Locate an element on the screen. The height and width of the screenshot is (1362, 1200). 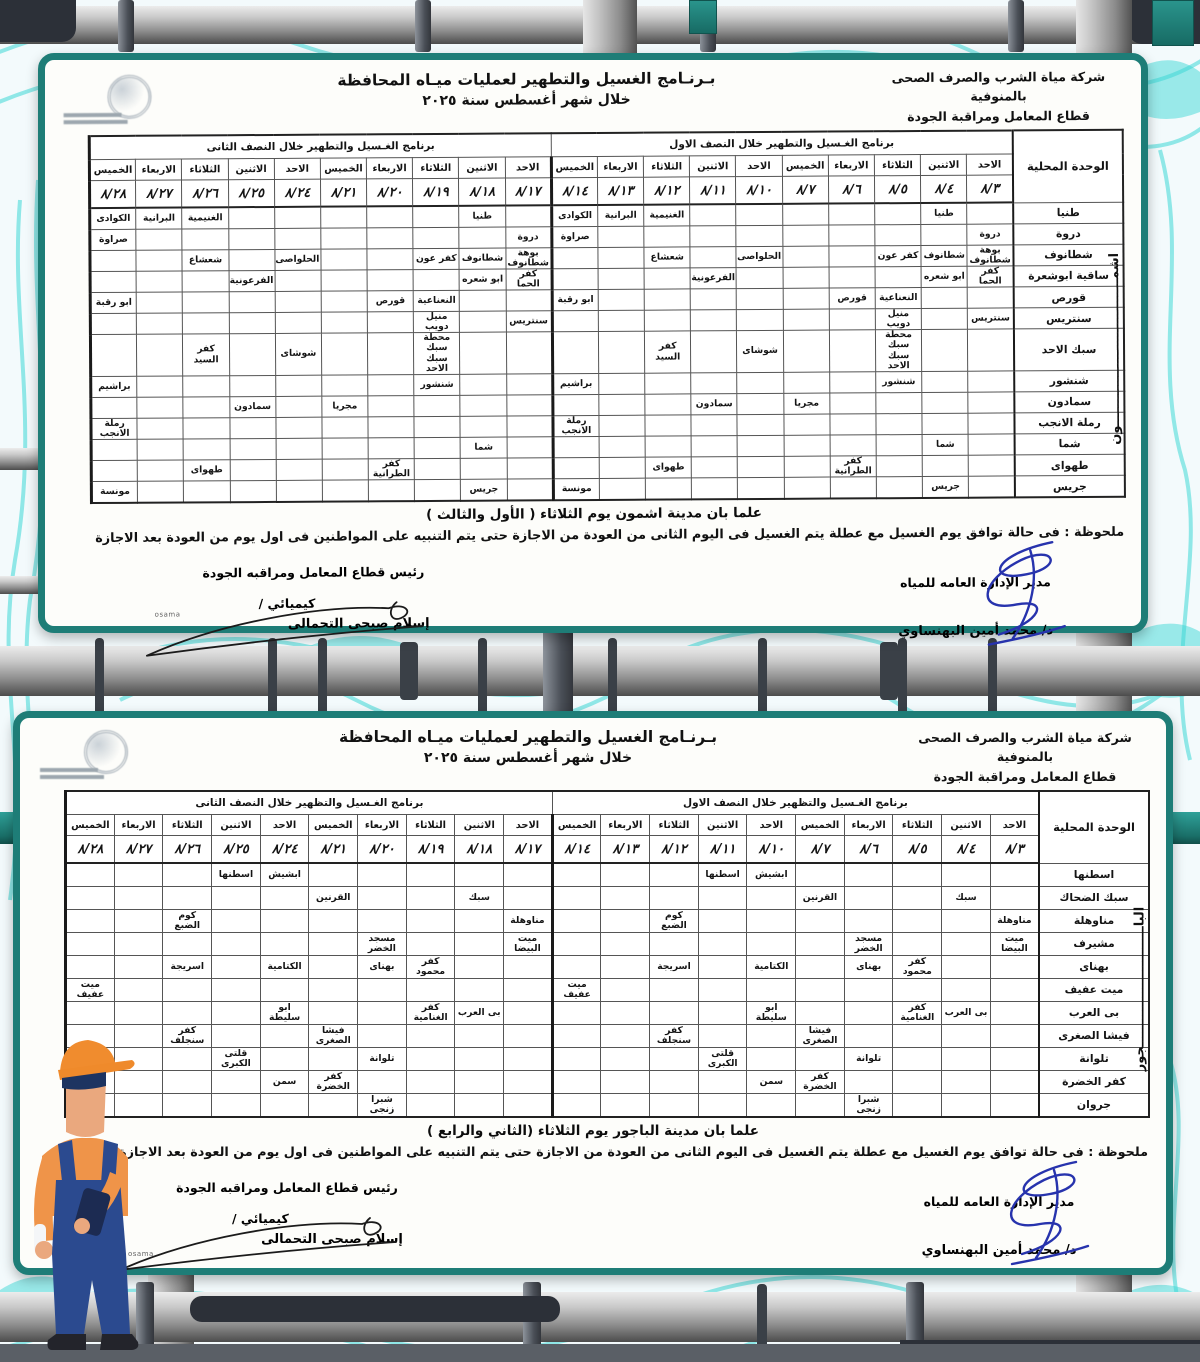
schedule-cell: شما is located at coordinates (483, 447).